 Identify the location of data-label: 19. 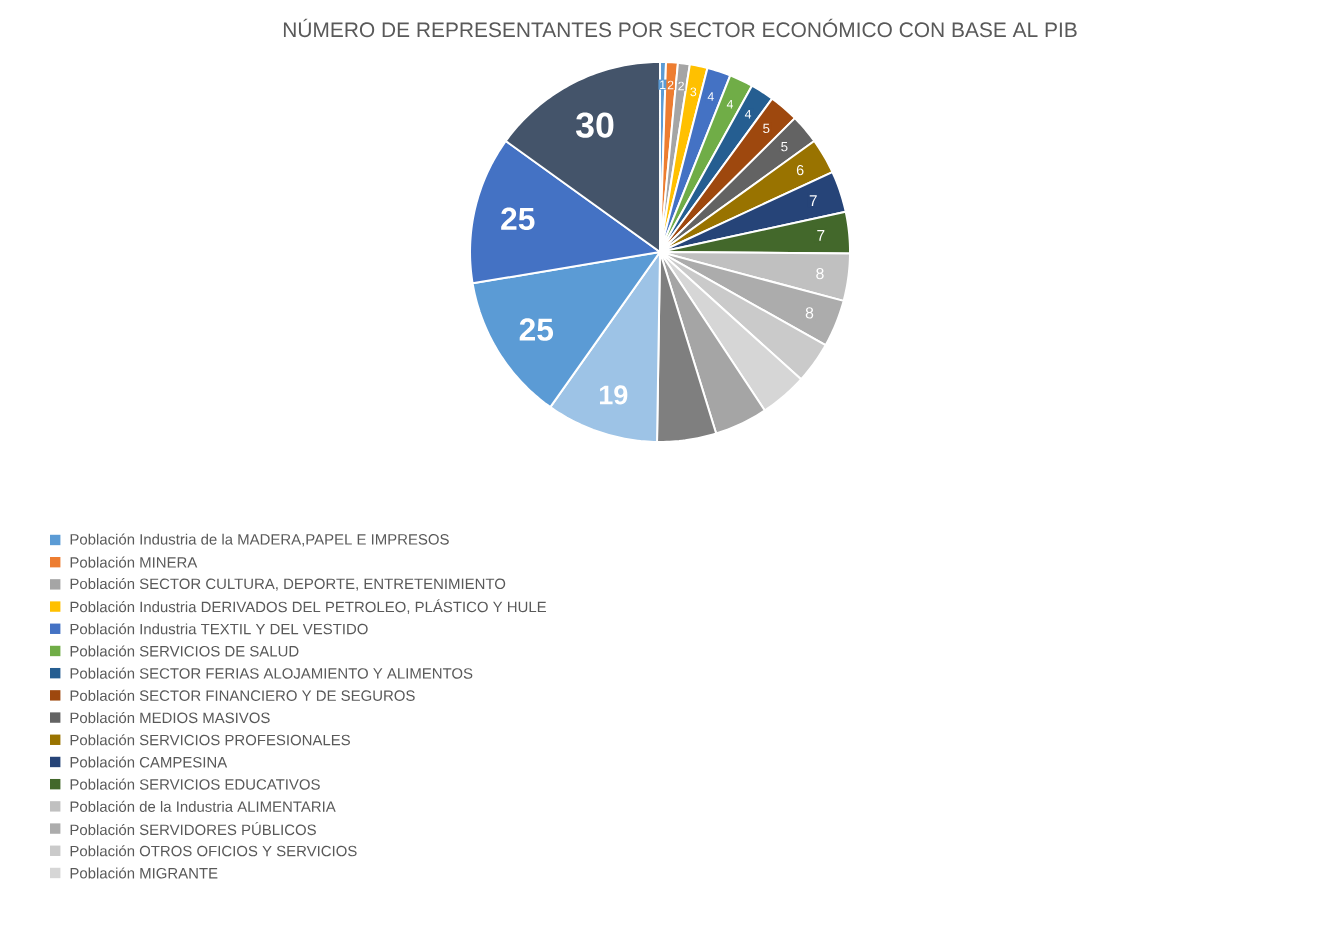
(613, 395).